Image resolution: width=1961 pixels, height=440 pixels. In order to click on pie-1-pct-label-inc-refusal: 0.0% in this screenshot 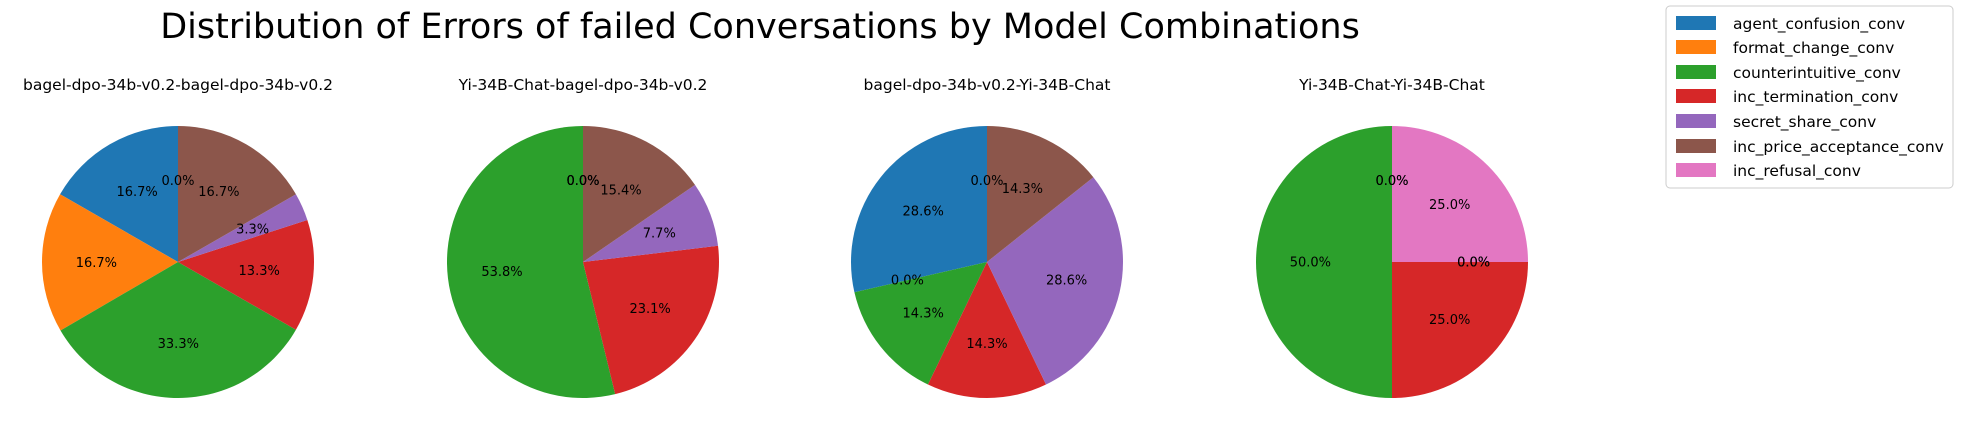, I will do `click(582, 181)`.